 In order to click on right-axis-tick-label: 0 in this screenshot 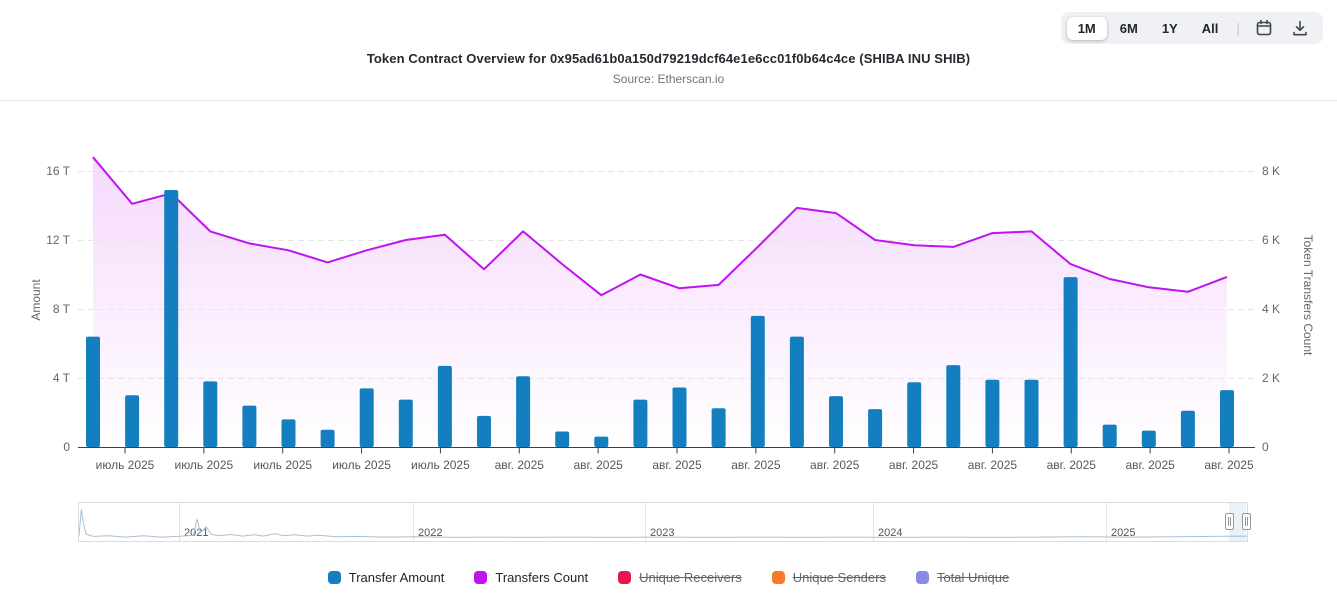, I will do `click(1265, 447)`.